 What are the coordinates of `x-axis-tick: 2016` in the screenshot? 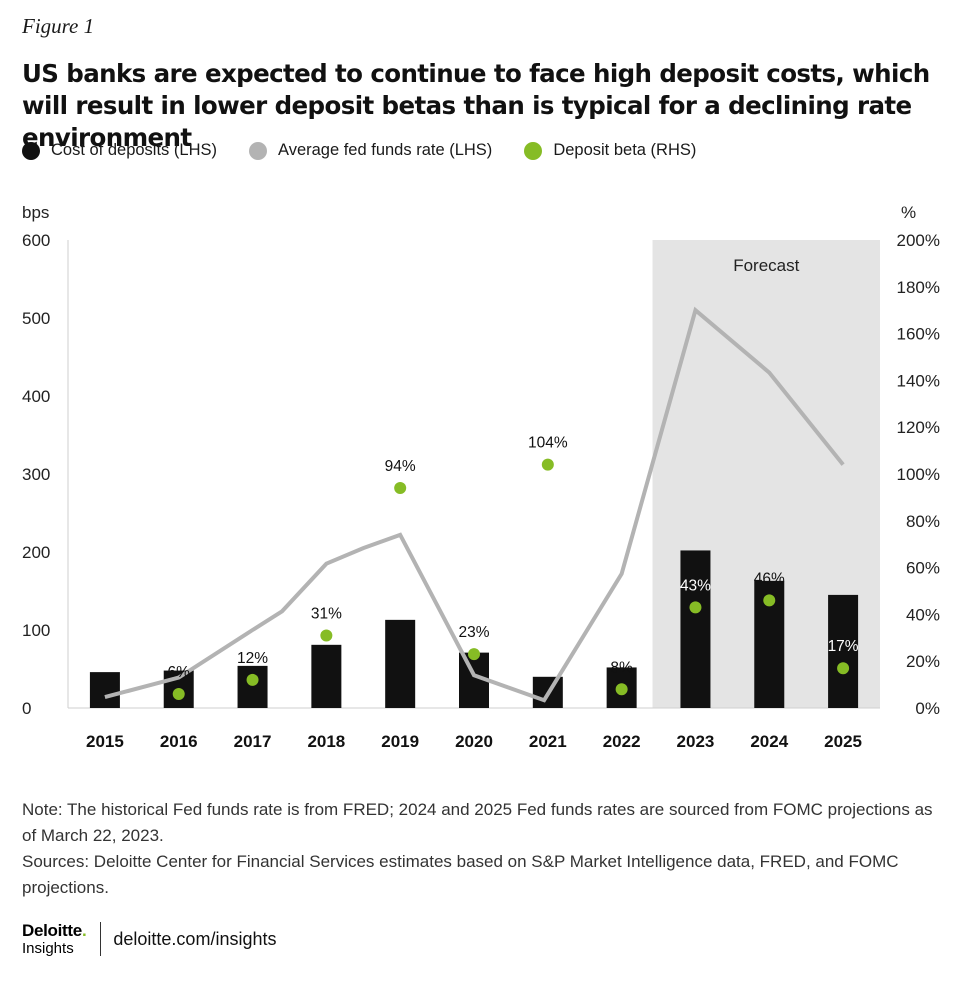 It's located at (179, 741).